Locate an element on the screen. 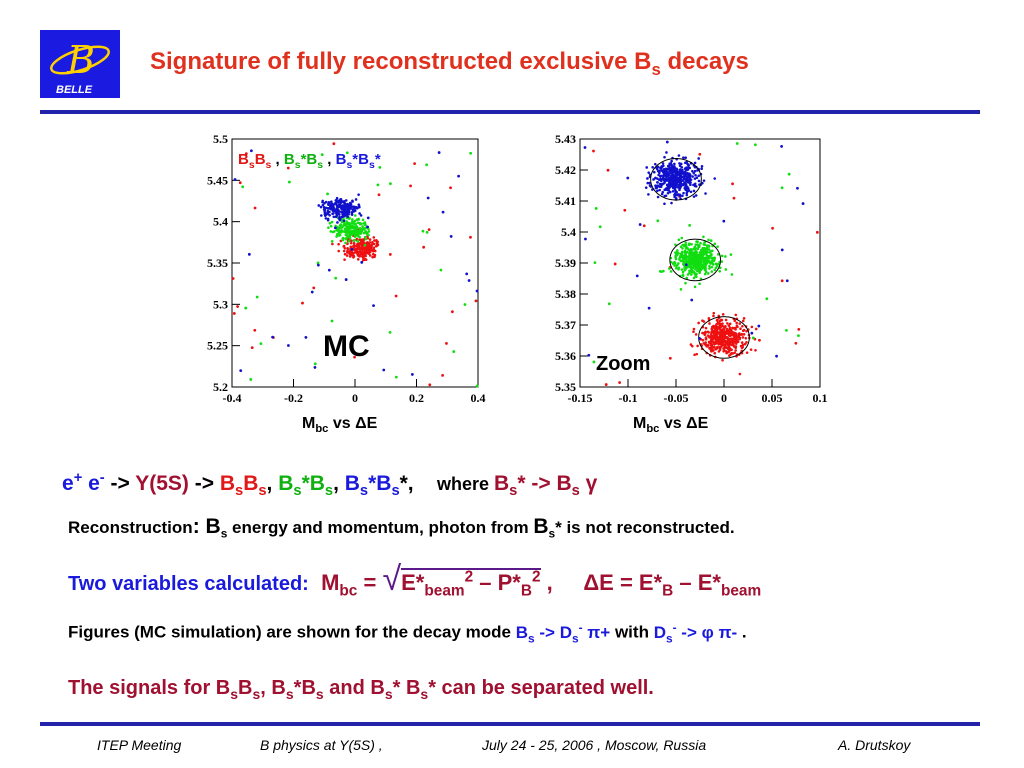 The height and width of the screenshot is (768, 1024). footer-meeting: ITEP Meeting is located at coordinates (139, 745).